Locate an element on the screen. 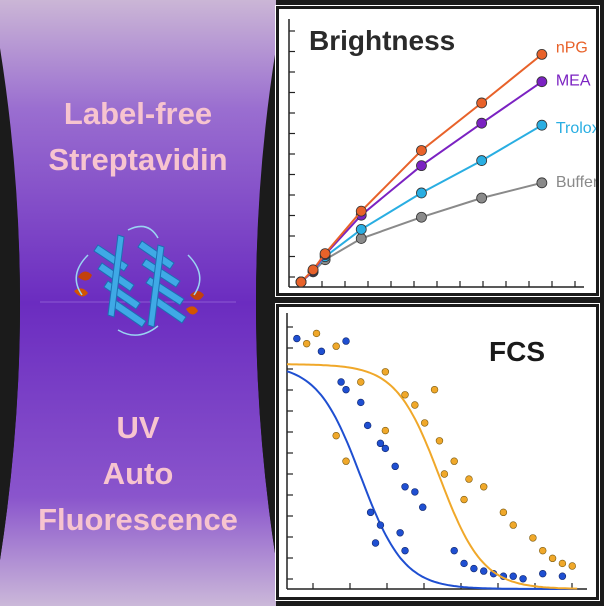 The image size is (604, 606). streptavidin-text: Streptavidin is located at coordinates (138, 159).